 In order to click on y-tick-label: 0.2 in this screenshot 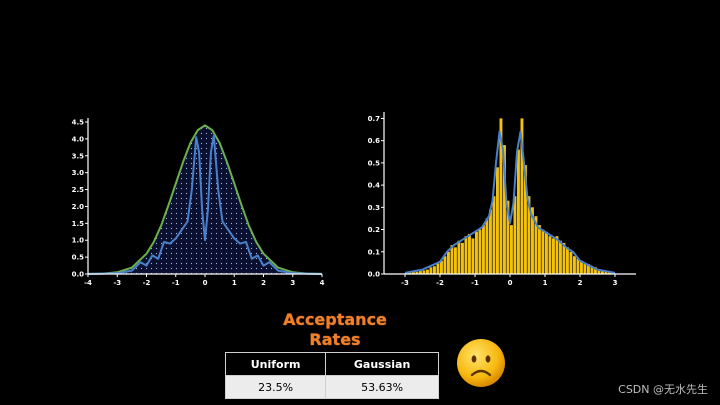, I will do `click(374, 230)`.